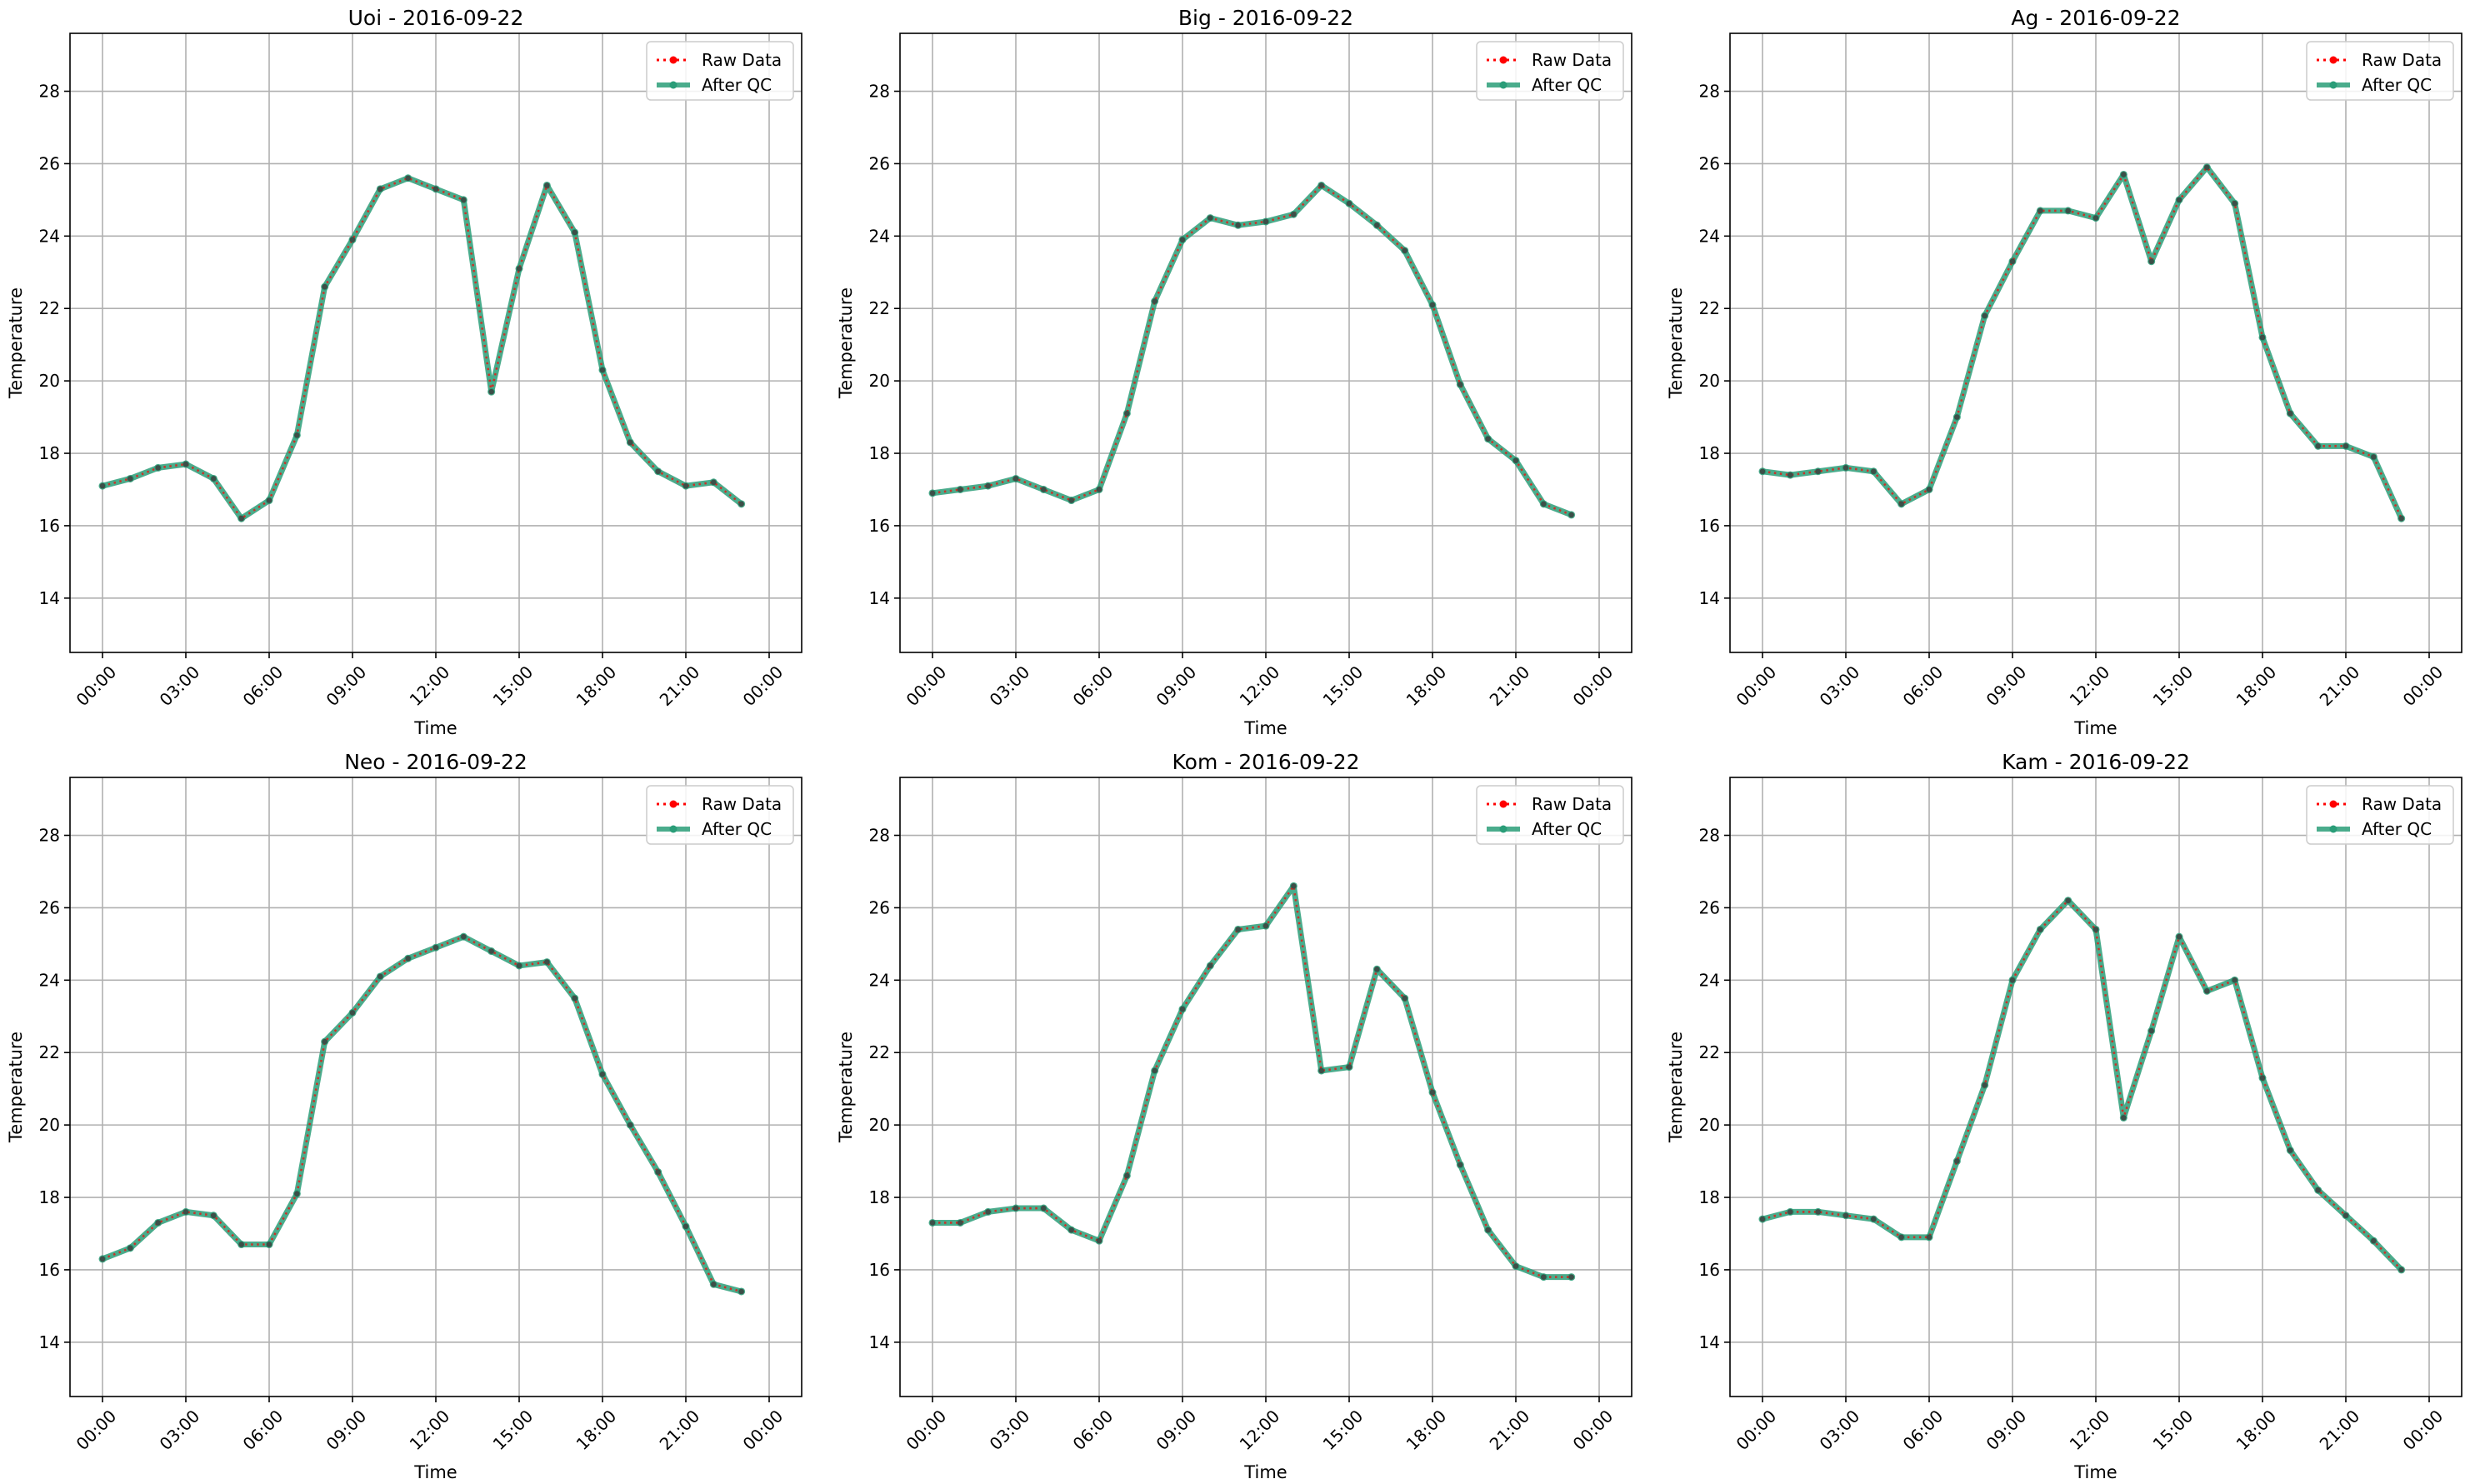  Describe the element at coordinates (846, 343) in the screenshot. I see `y-axis-label: Temperature` at that location.